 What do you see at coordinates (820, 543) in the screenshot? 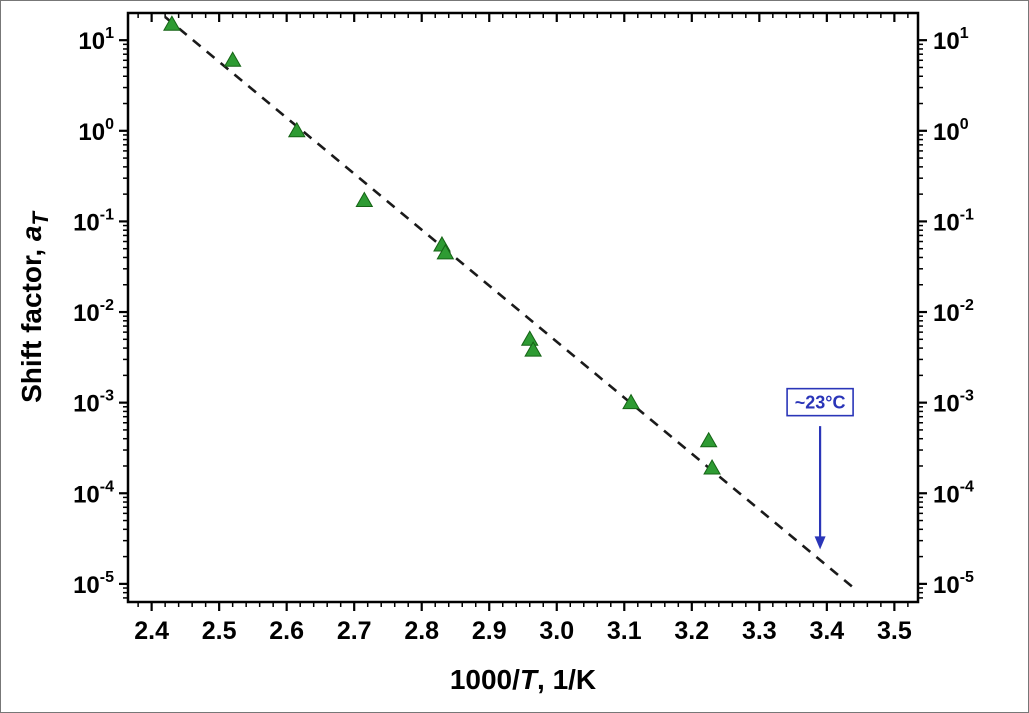
I see `annotation-arrow-head` at bounding box center [820, 543].